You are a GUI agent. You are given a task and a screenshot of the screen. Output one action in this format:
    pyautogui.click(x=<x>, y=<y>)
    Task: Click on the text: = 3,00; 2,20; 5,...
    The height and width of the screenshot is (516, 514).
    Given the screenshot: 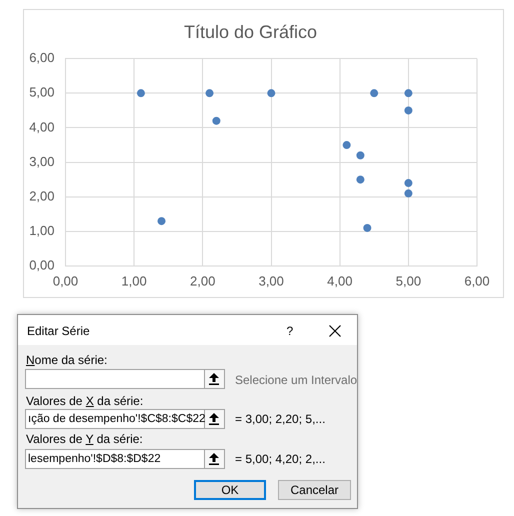 What is the action you would take?
    pyautogui.click(x=280, y=419)
    